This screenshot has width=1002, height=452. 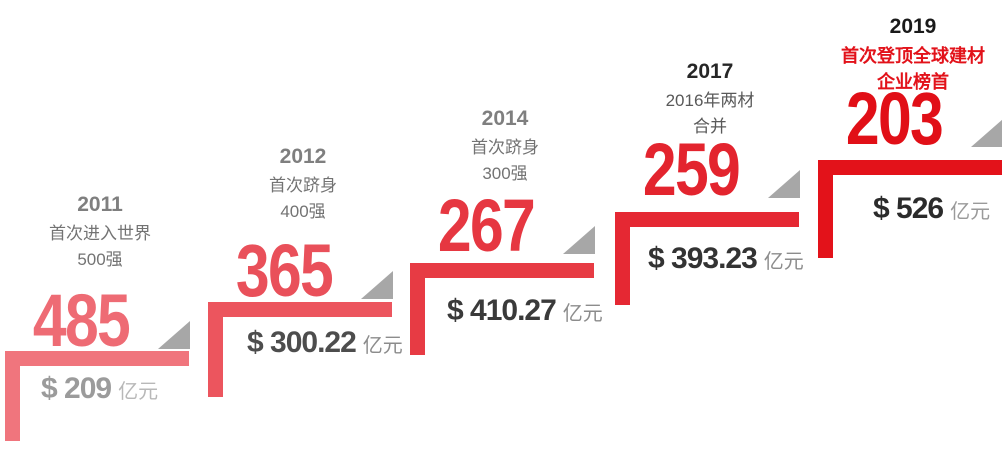 I want to click on revenue-label: $ 300.22 亿元, so click(x=325, y=345).